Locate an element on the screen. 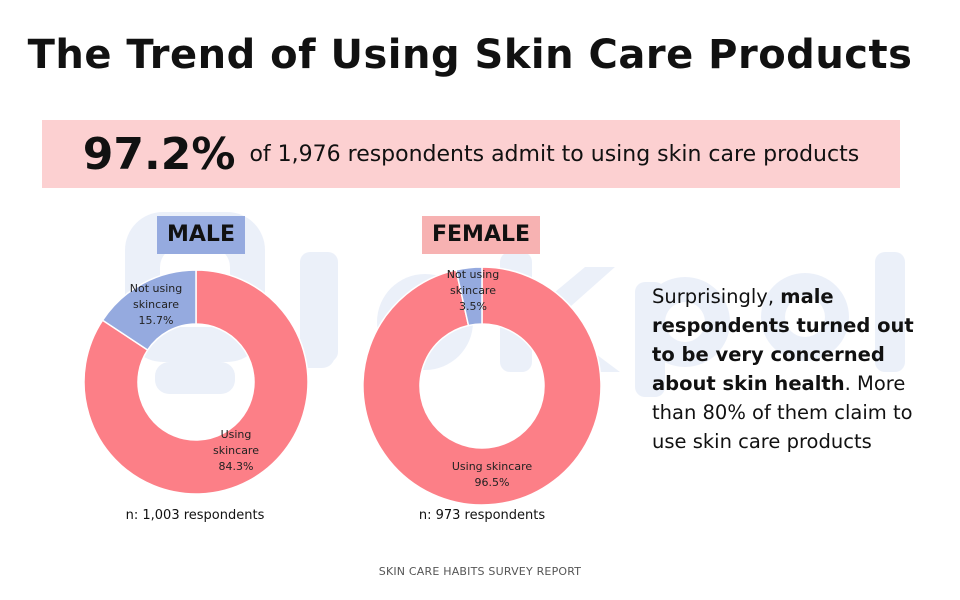 Image resolution: width=960 pixels, height=600 pixels. female-sample-size: n: 973 respondents is located at coordinates (482, 515).